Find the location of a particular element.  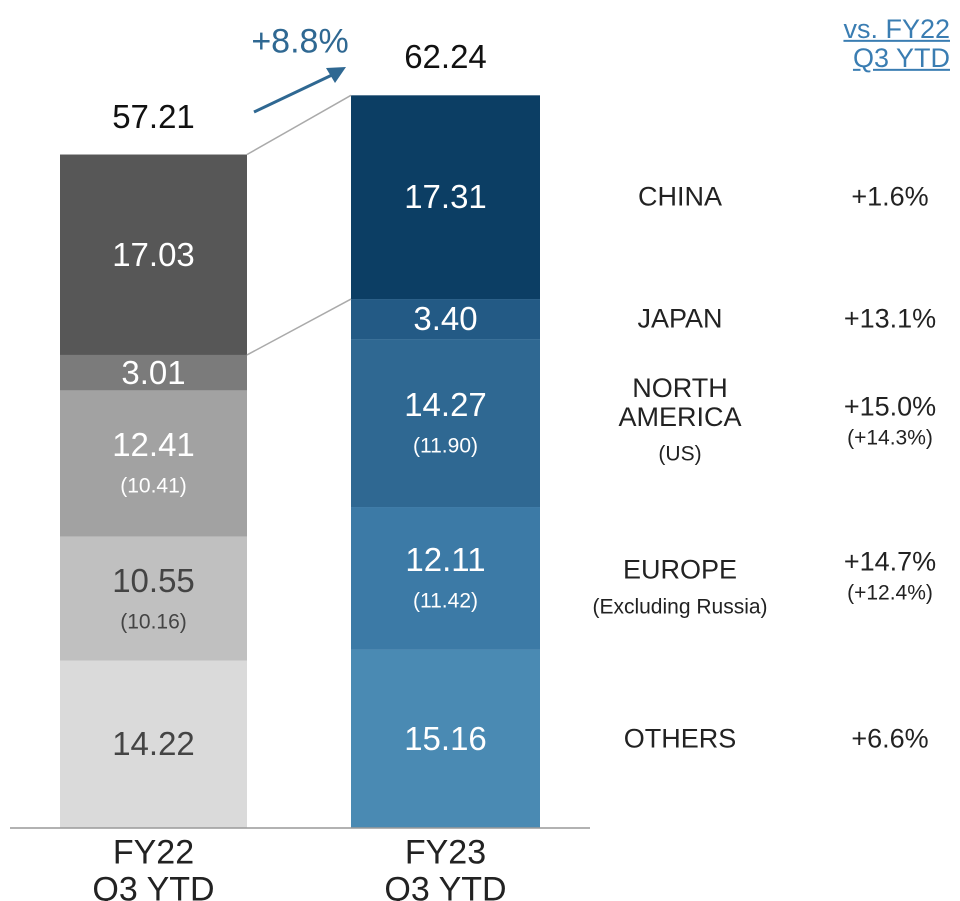

sub-value-label: (10.16) is located at coordinates (153, 622).